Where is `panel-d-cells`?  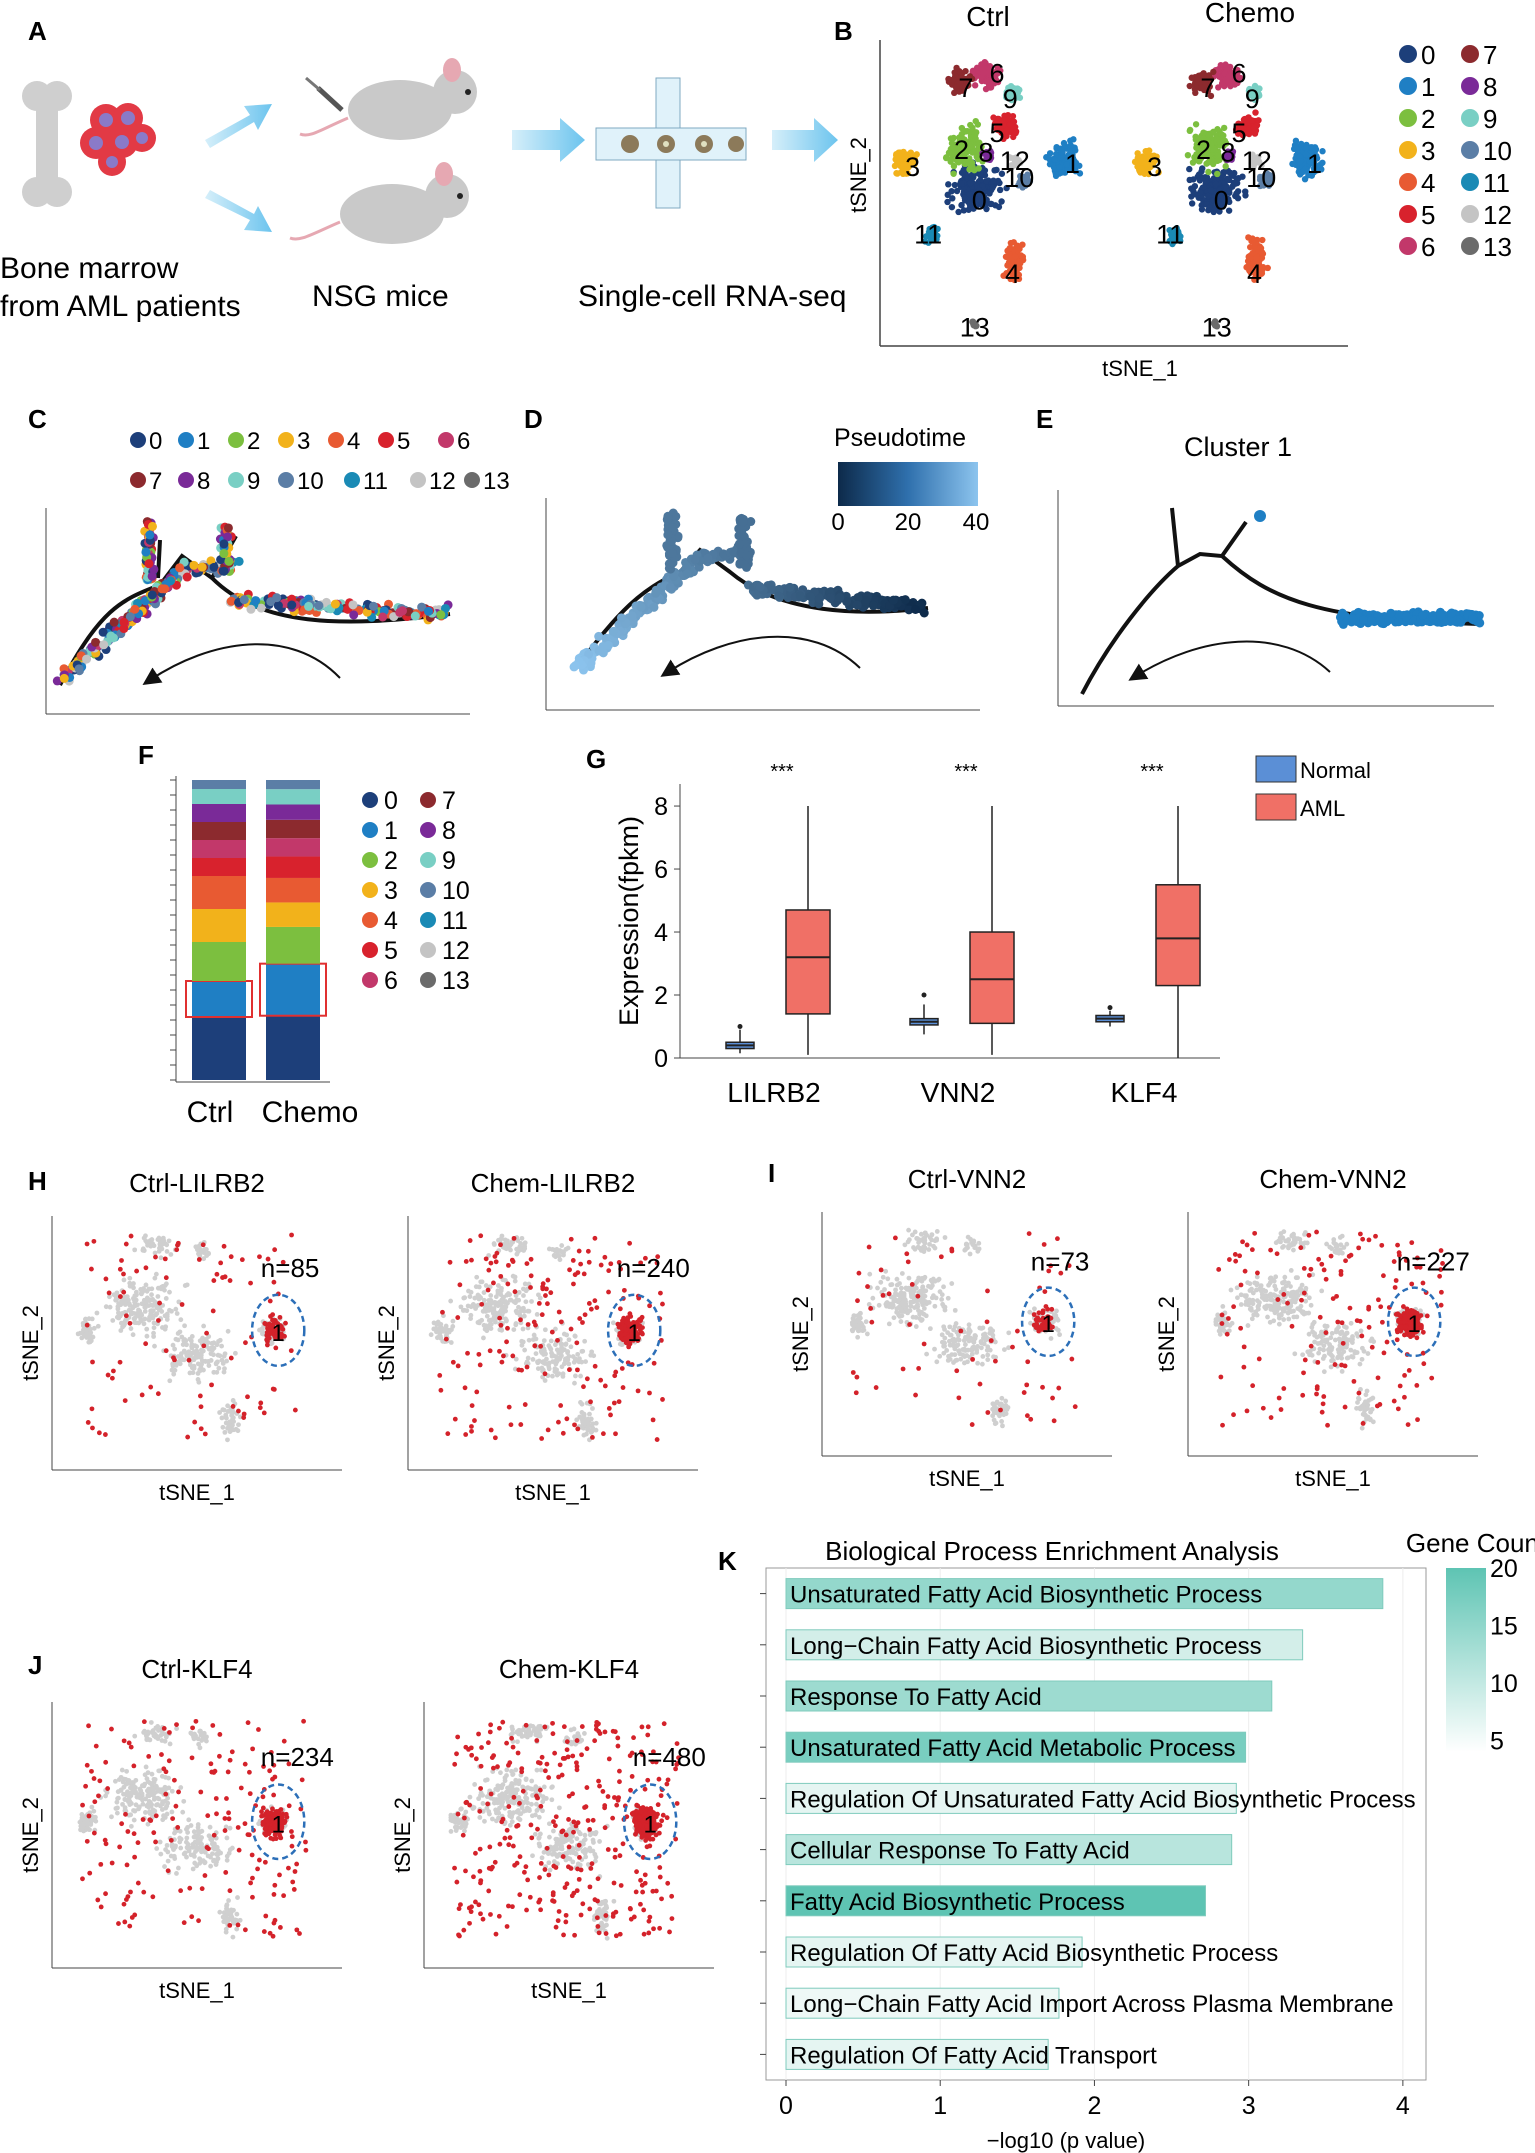 panel-d-cells is located at coordinates (749, 591).